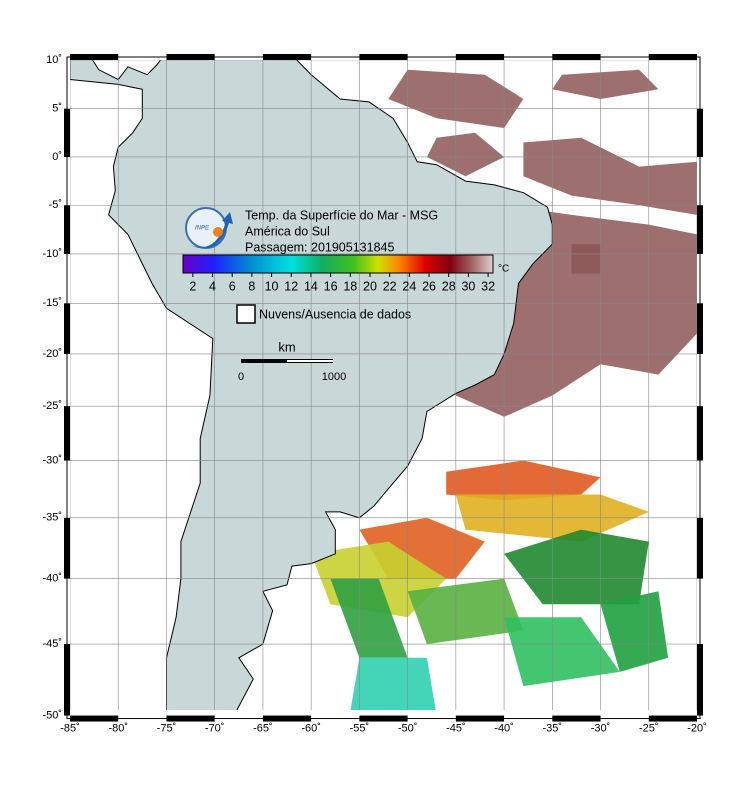  I want to click on colorbar-tick-label: 10, so click(272, 286).